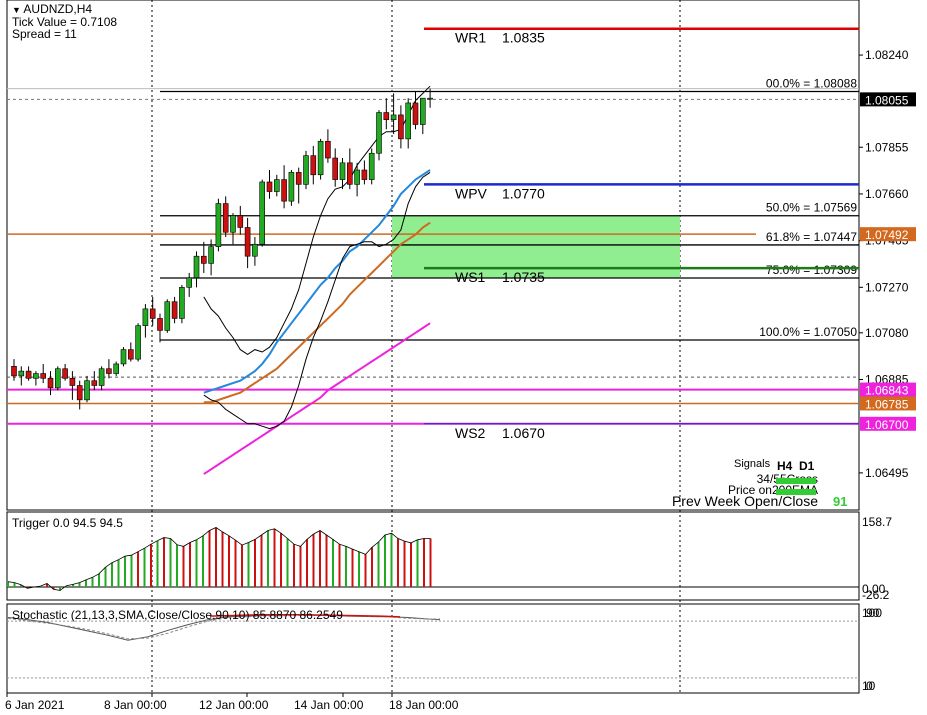 The height and width of the screenshot is (715, 927). What do you see at coordinates (500, 193) in the screenshot?
I see `pivot-label-wpv: WPV 1.0770` at bounding box center [500, 193].